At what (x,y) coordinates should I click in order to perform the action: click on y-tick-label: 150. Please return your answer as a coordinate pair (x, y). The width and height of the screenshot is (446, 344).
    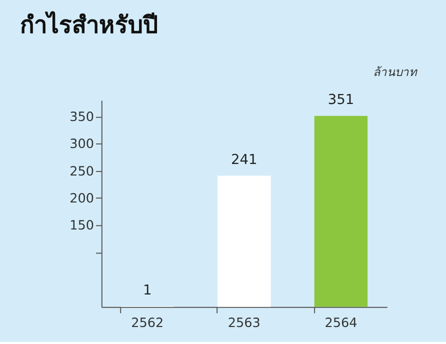
    Looking at the image, I should click on (82, 226).